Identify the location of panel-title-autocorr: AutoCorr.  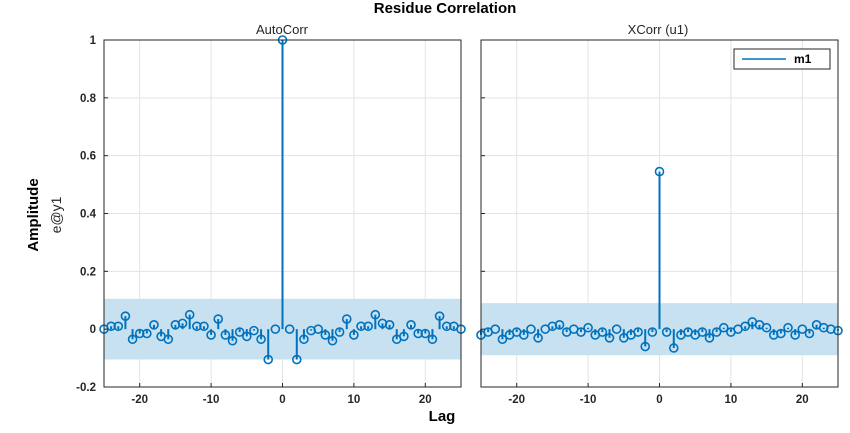
(282, 29).